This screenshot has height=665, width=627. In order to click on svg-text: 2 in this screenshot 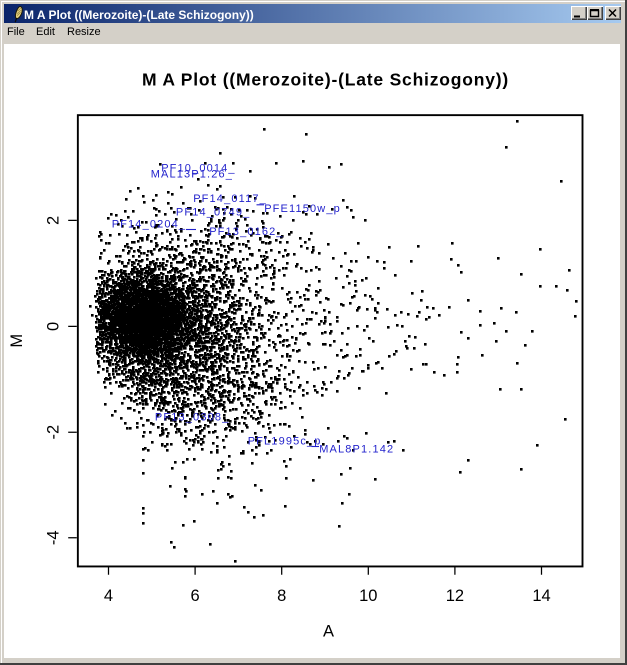, I will do `click(54, 220)`.